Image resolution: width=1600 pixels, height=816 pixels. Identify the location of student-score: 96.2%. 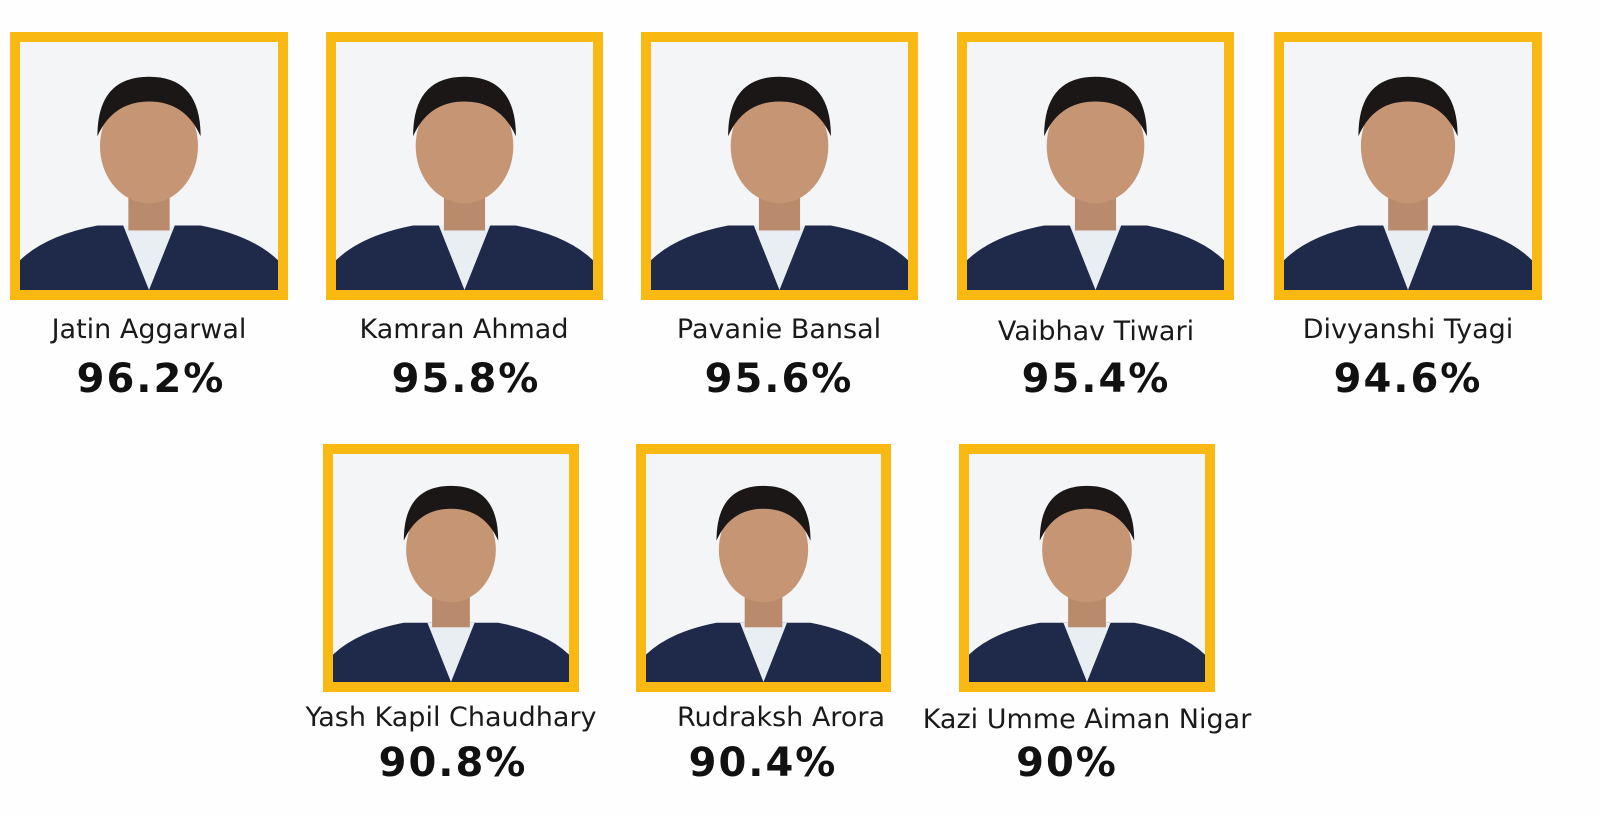
(151, 379).